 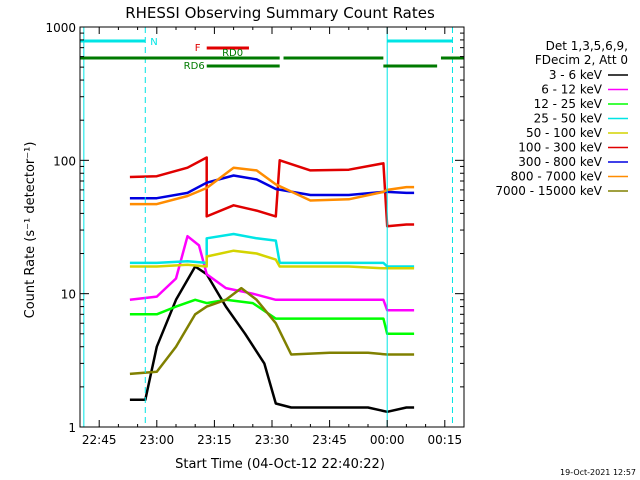 I want to click on y-tick-label: 100, so click(x=64, y=161).